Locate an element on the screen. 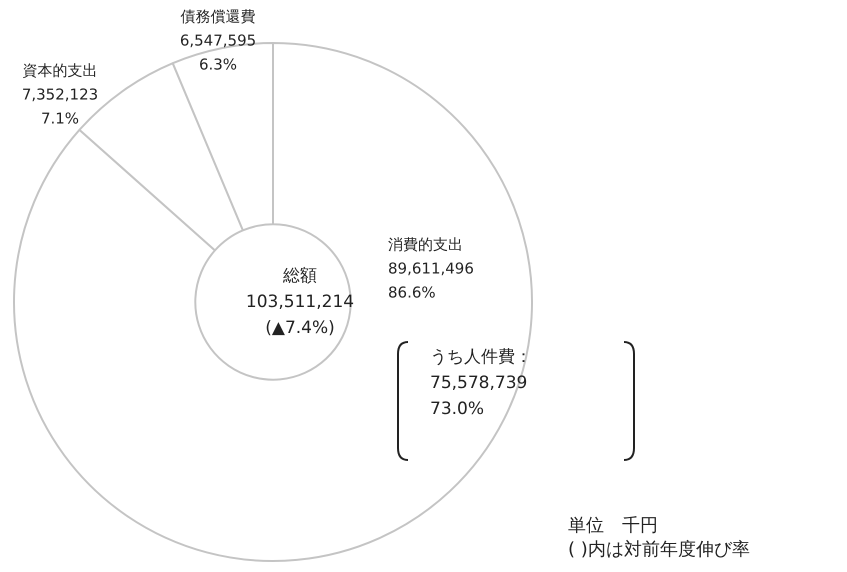 The width and height of the screenshot is (847, 572). slice-label: 消費的支出 is located at coordinates (425, 244).